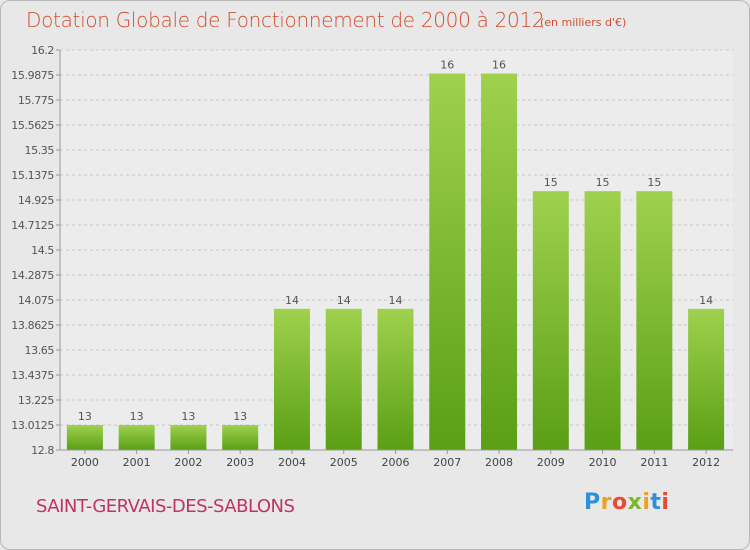  What do you see at coordinates (36, 400) in the screenshot?
I see `y-tick-label: 13.225` at bounding box center [36, 400].